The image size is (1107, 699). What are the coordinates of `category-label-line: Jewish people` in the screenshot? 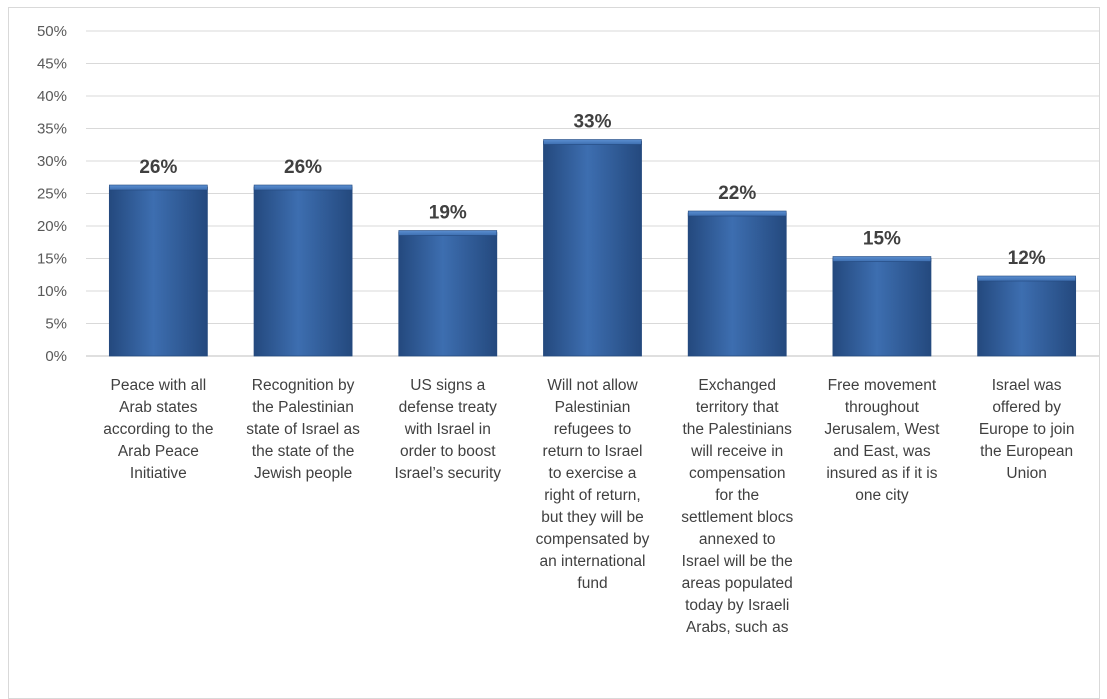 It's located at (303, 473).